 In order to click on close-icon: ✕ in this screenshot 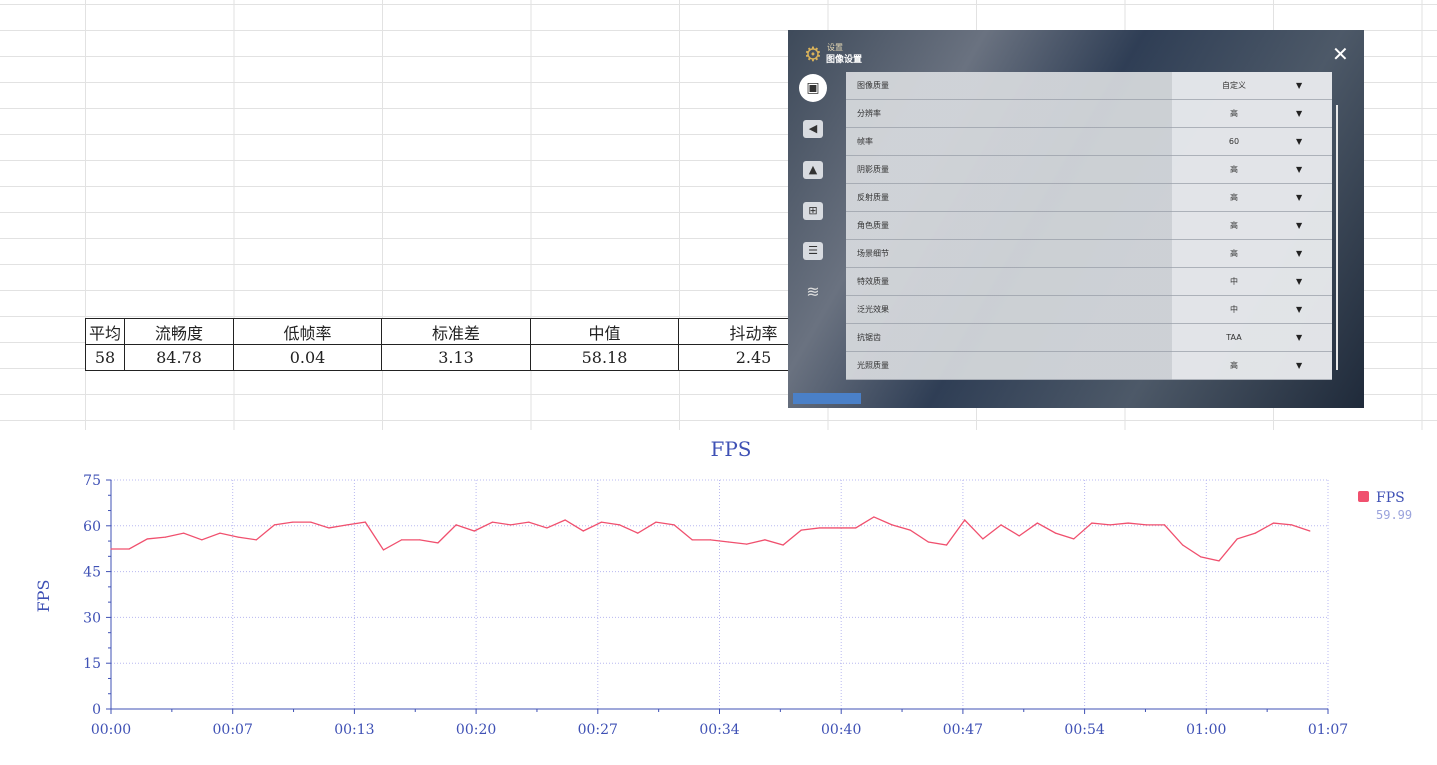, I will do `click(1340, 54)`.